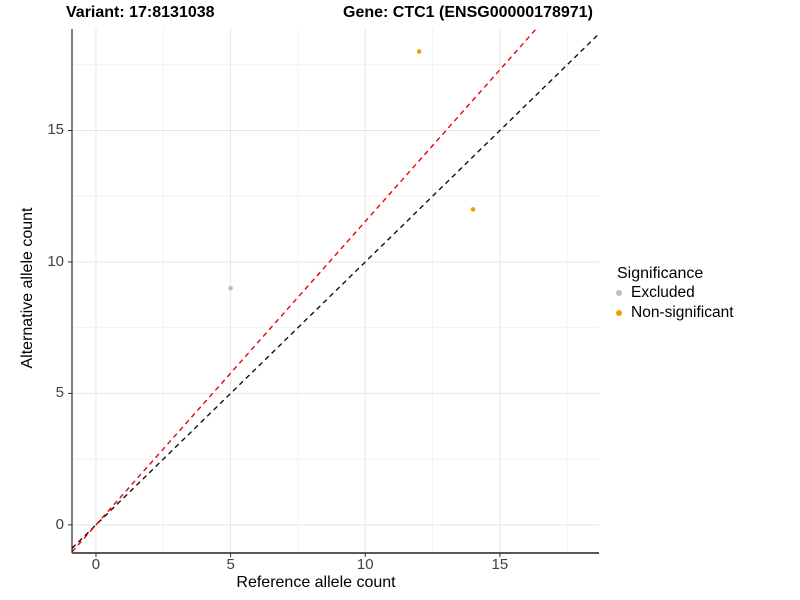 Image resolution: width=800 pixels, height=600 pixels. Describe the element at coordinates (230, 564) in the screenshot. I see `x-tick-label: 5` at that location.